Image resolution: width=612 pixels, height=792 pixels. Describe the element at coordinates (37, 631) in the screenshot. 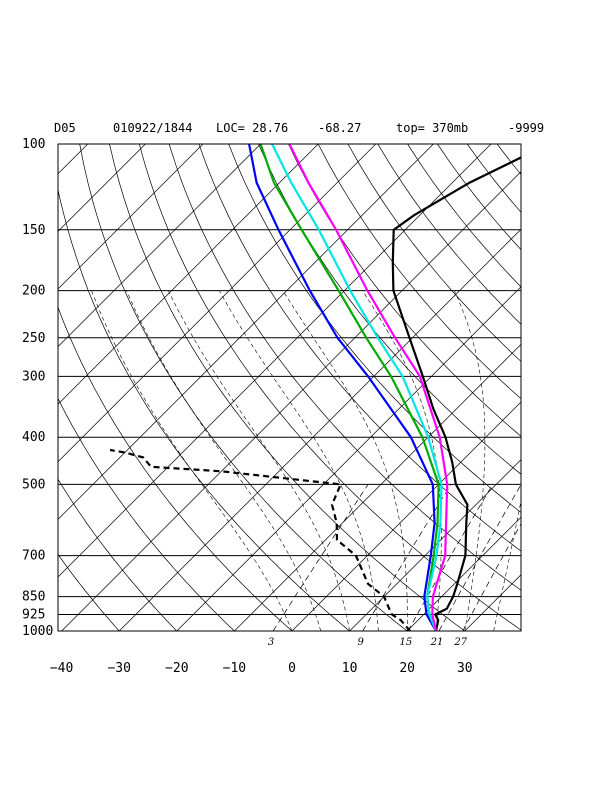

I see `pressure-tick-label: 1000` at that location.